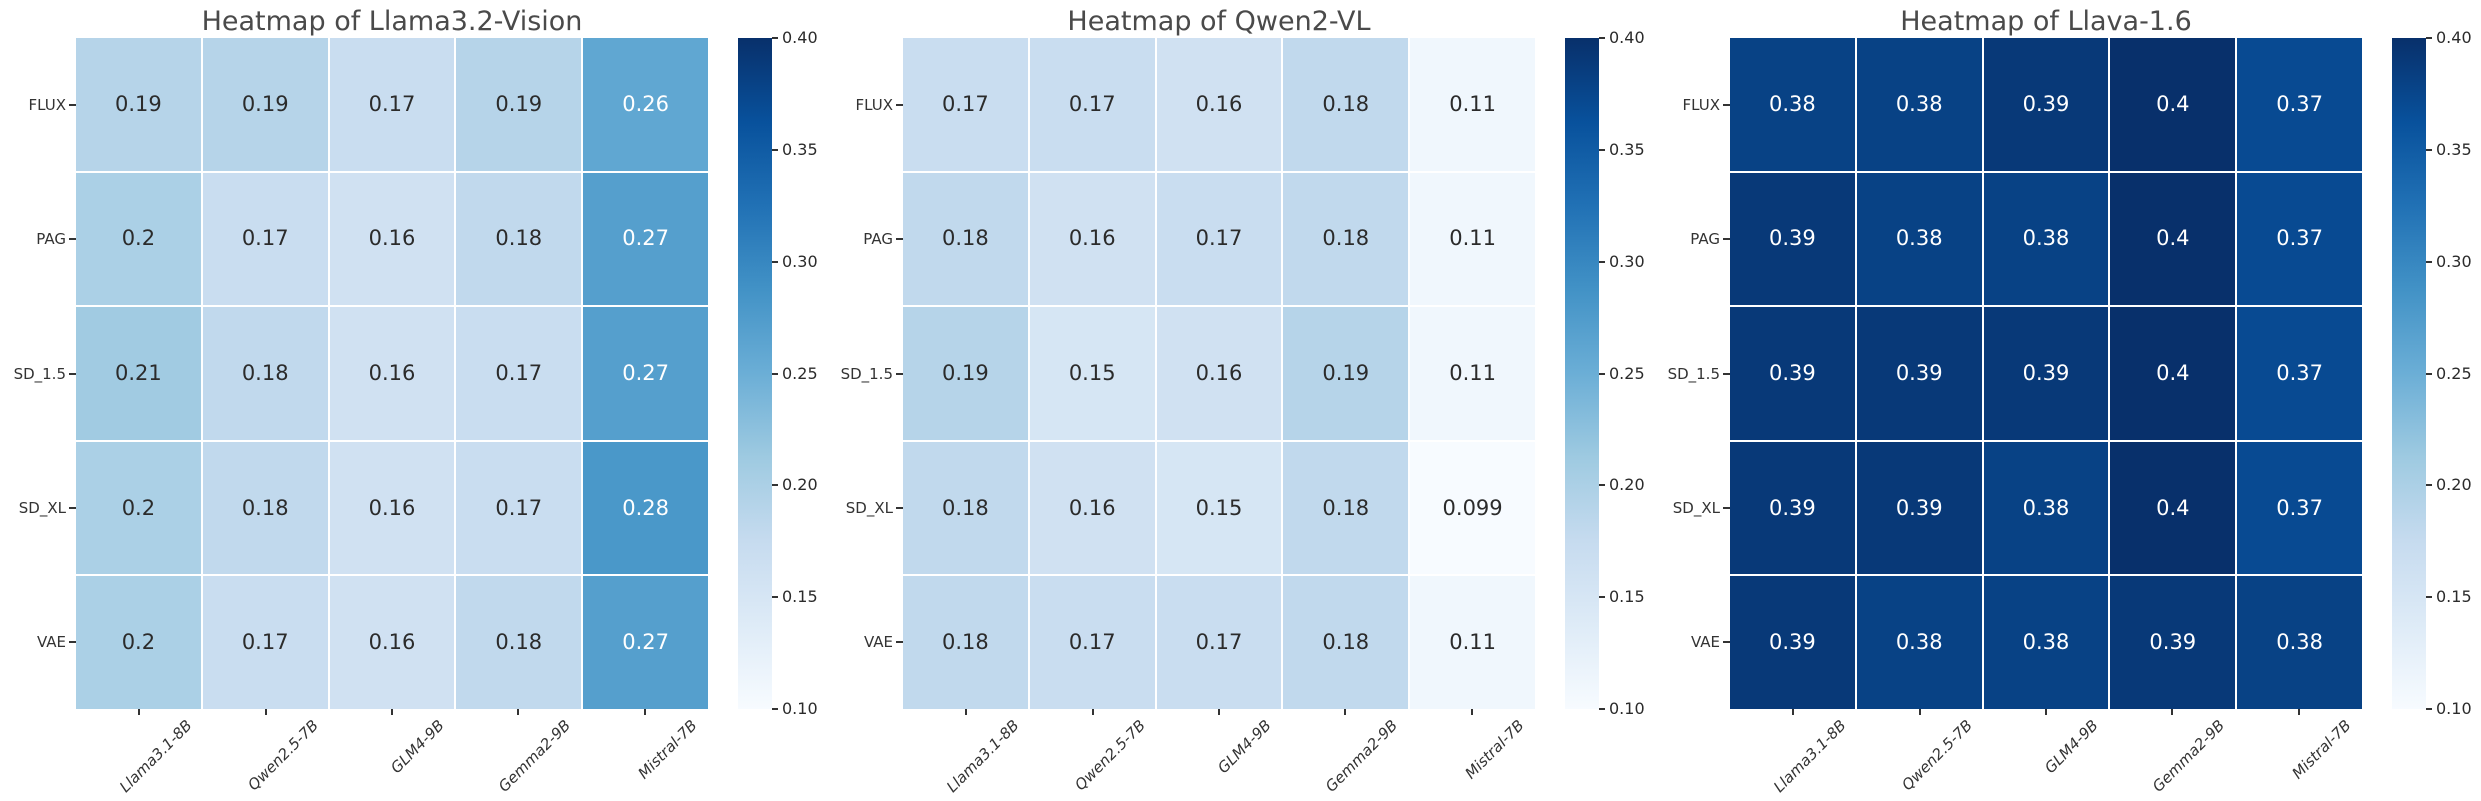 This screenshot has width=2481, height=801. What do you see at coordinates (1582, 373) in the screenshot?
I see `colorbar` at bounding box center [1582, 373].